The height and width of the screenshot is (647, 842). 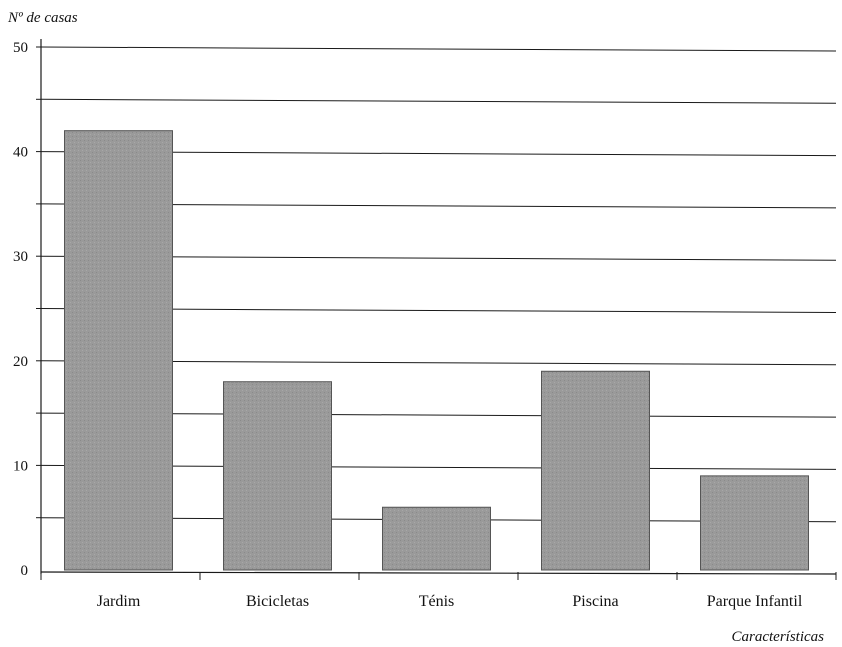 I want to click on y-tick-labels: 0 10 20 30 40 50, so click(x=20, y=309).